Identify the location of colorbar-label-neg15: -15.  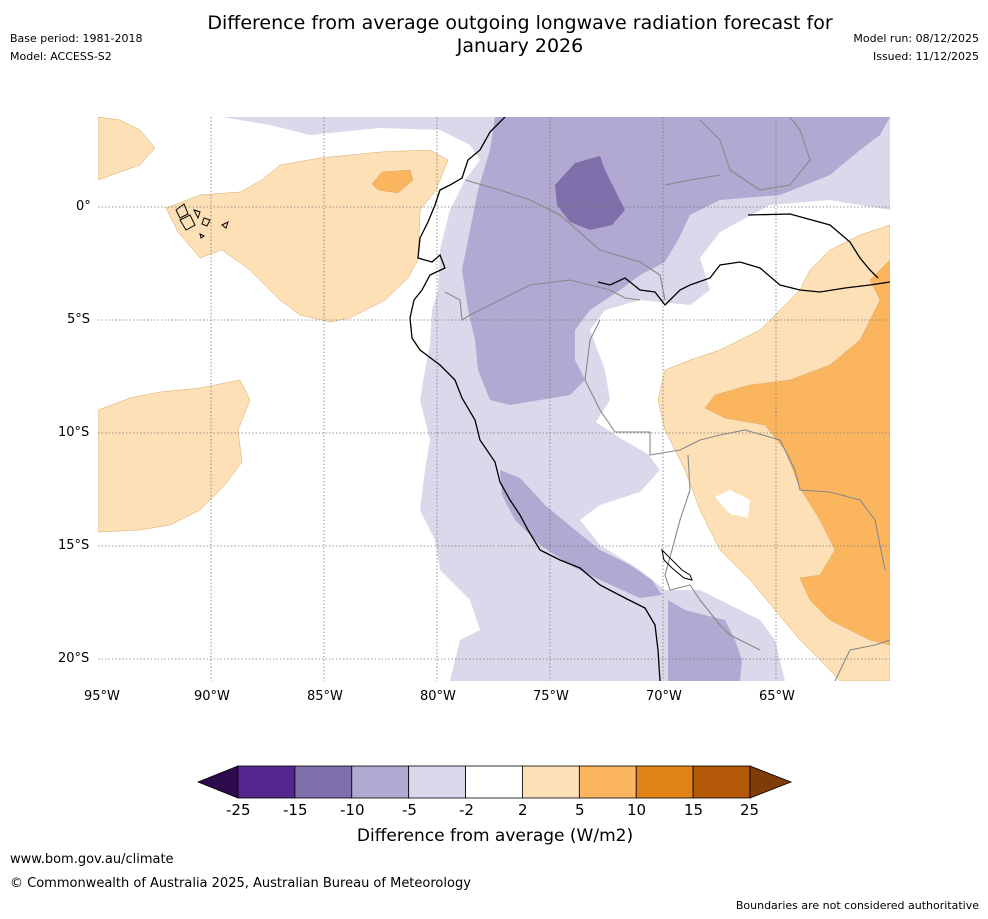
(295, 810).